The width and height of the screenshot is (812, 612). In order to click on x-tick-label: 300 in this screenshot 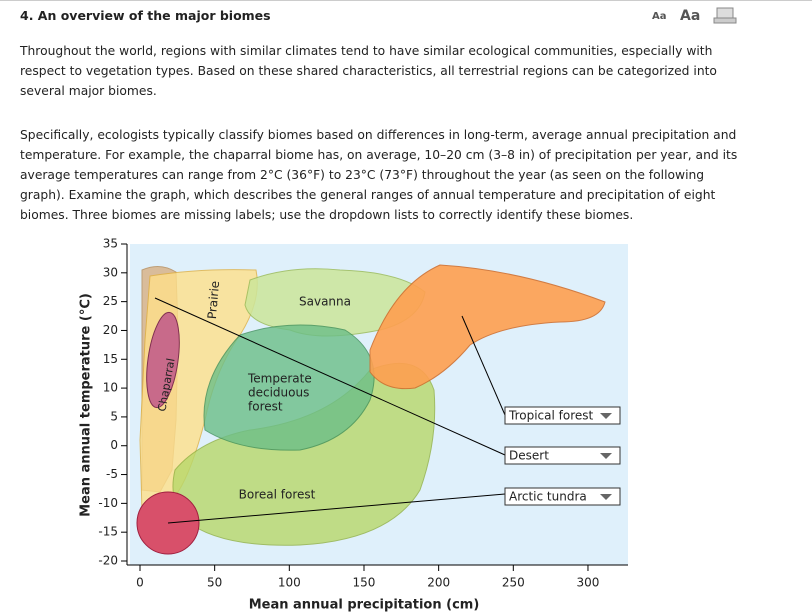, I will do `click(588, 583)`.